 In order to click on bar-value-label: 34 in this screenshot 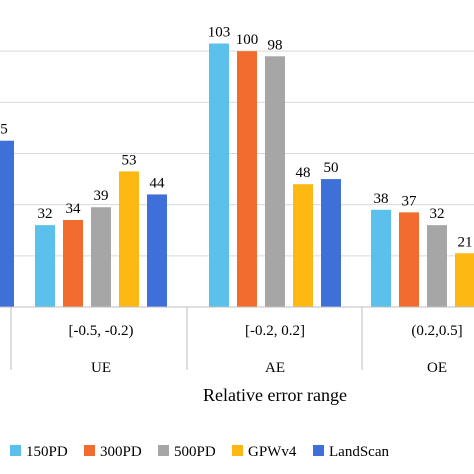, I will do `click(74, 209)`.